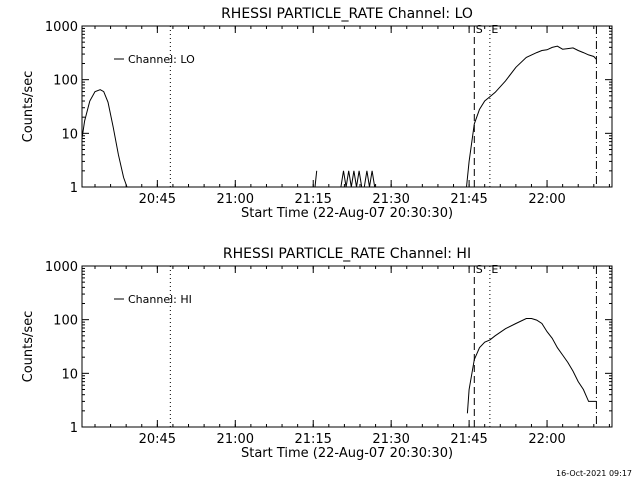  What do you see at coordinates (347, 254) in the screenshot?
I see `chart-title: RHESSI PARTICLE_RATE Channel: HI` at bounding box center [347, 254].